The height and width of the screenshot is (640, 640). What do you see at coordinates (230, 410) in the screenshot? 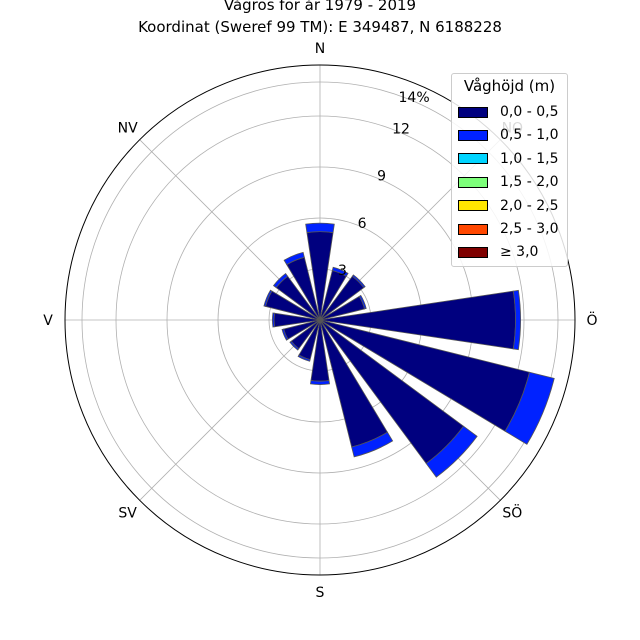
I see `spoke-sv` at bounding box center [230, 410].